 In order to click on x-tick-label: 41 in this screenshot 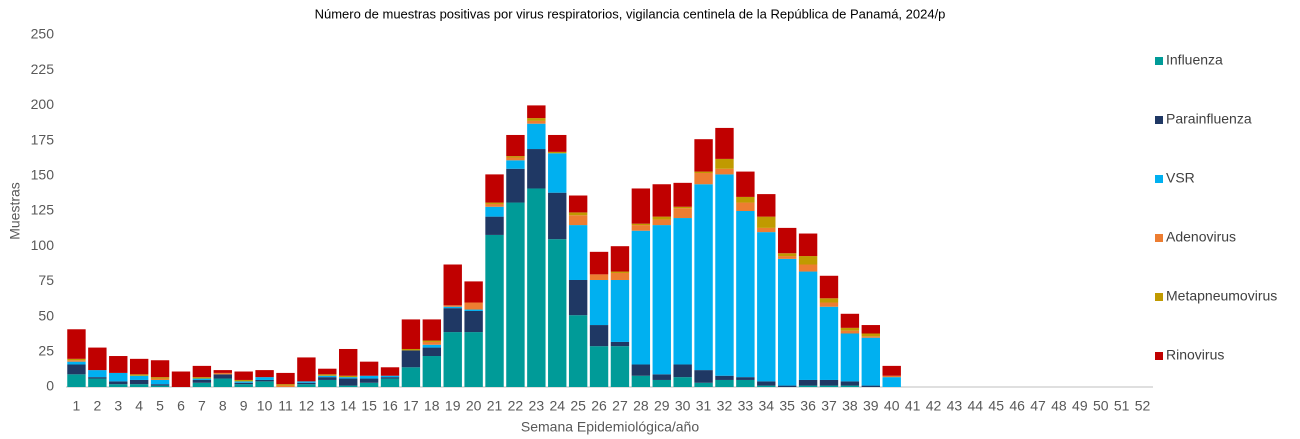, I will do `click(913, 406)`.